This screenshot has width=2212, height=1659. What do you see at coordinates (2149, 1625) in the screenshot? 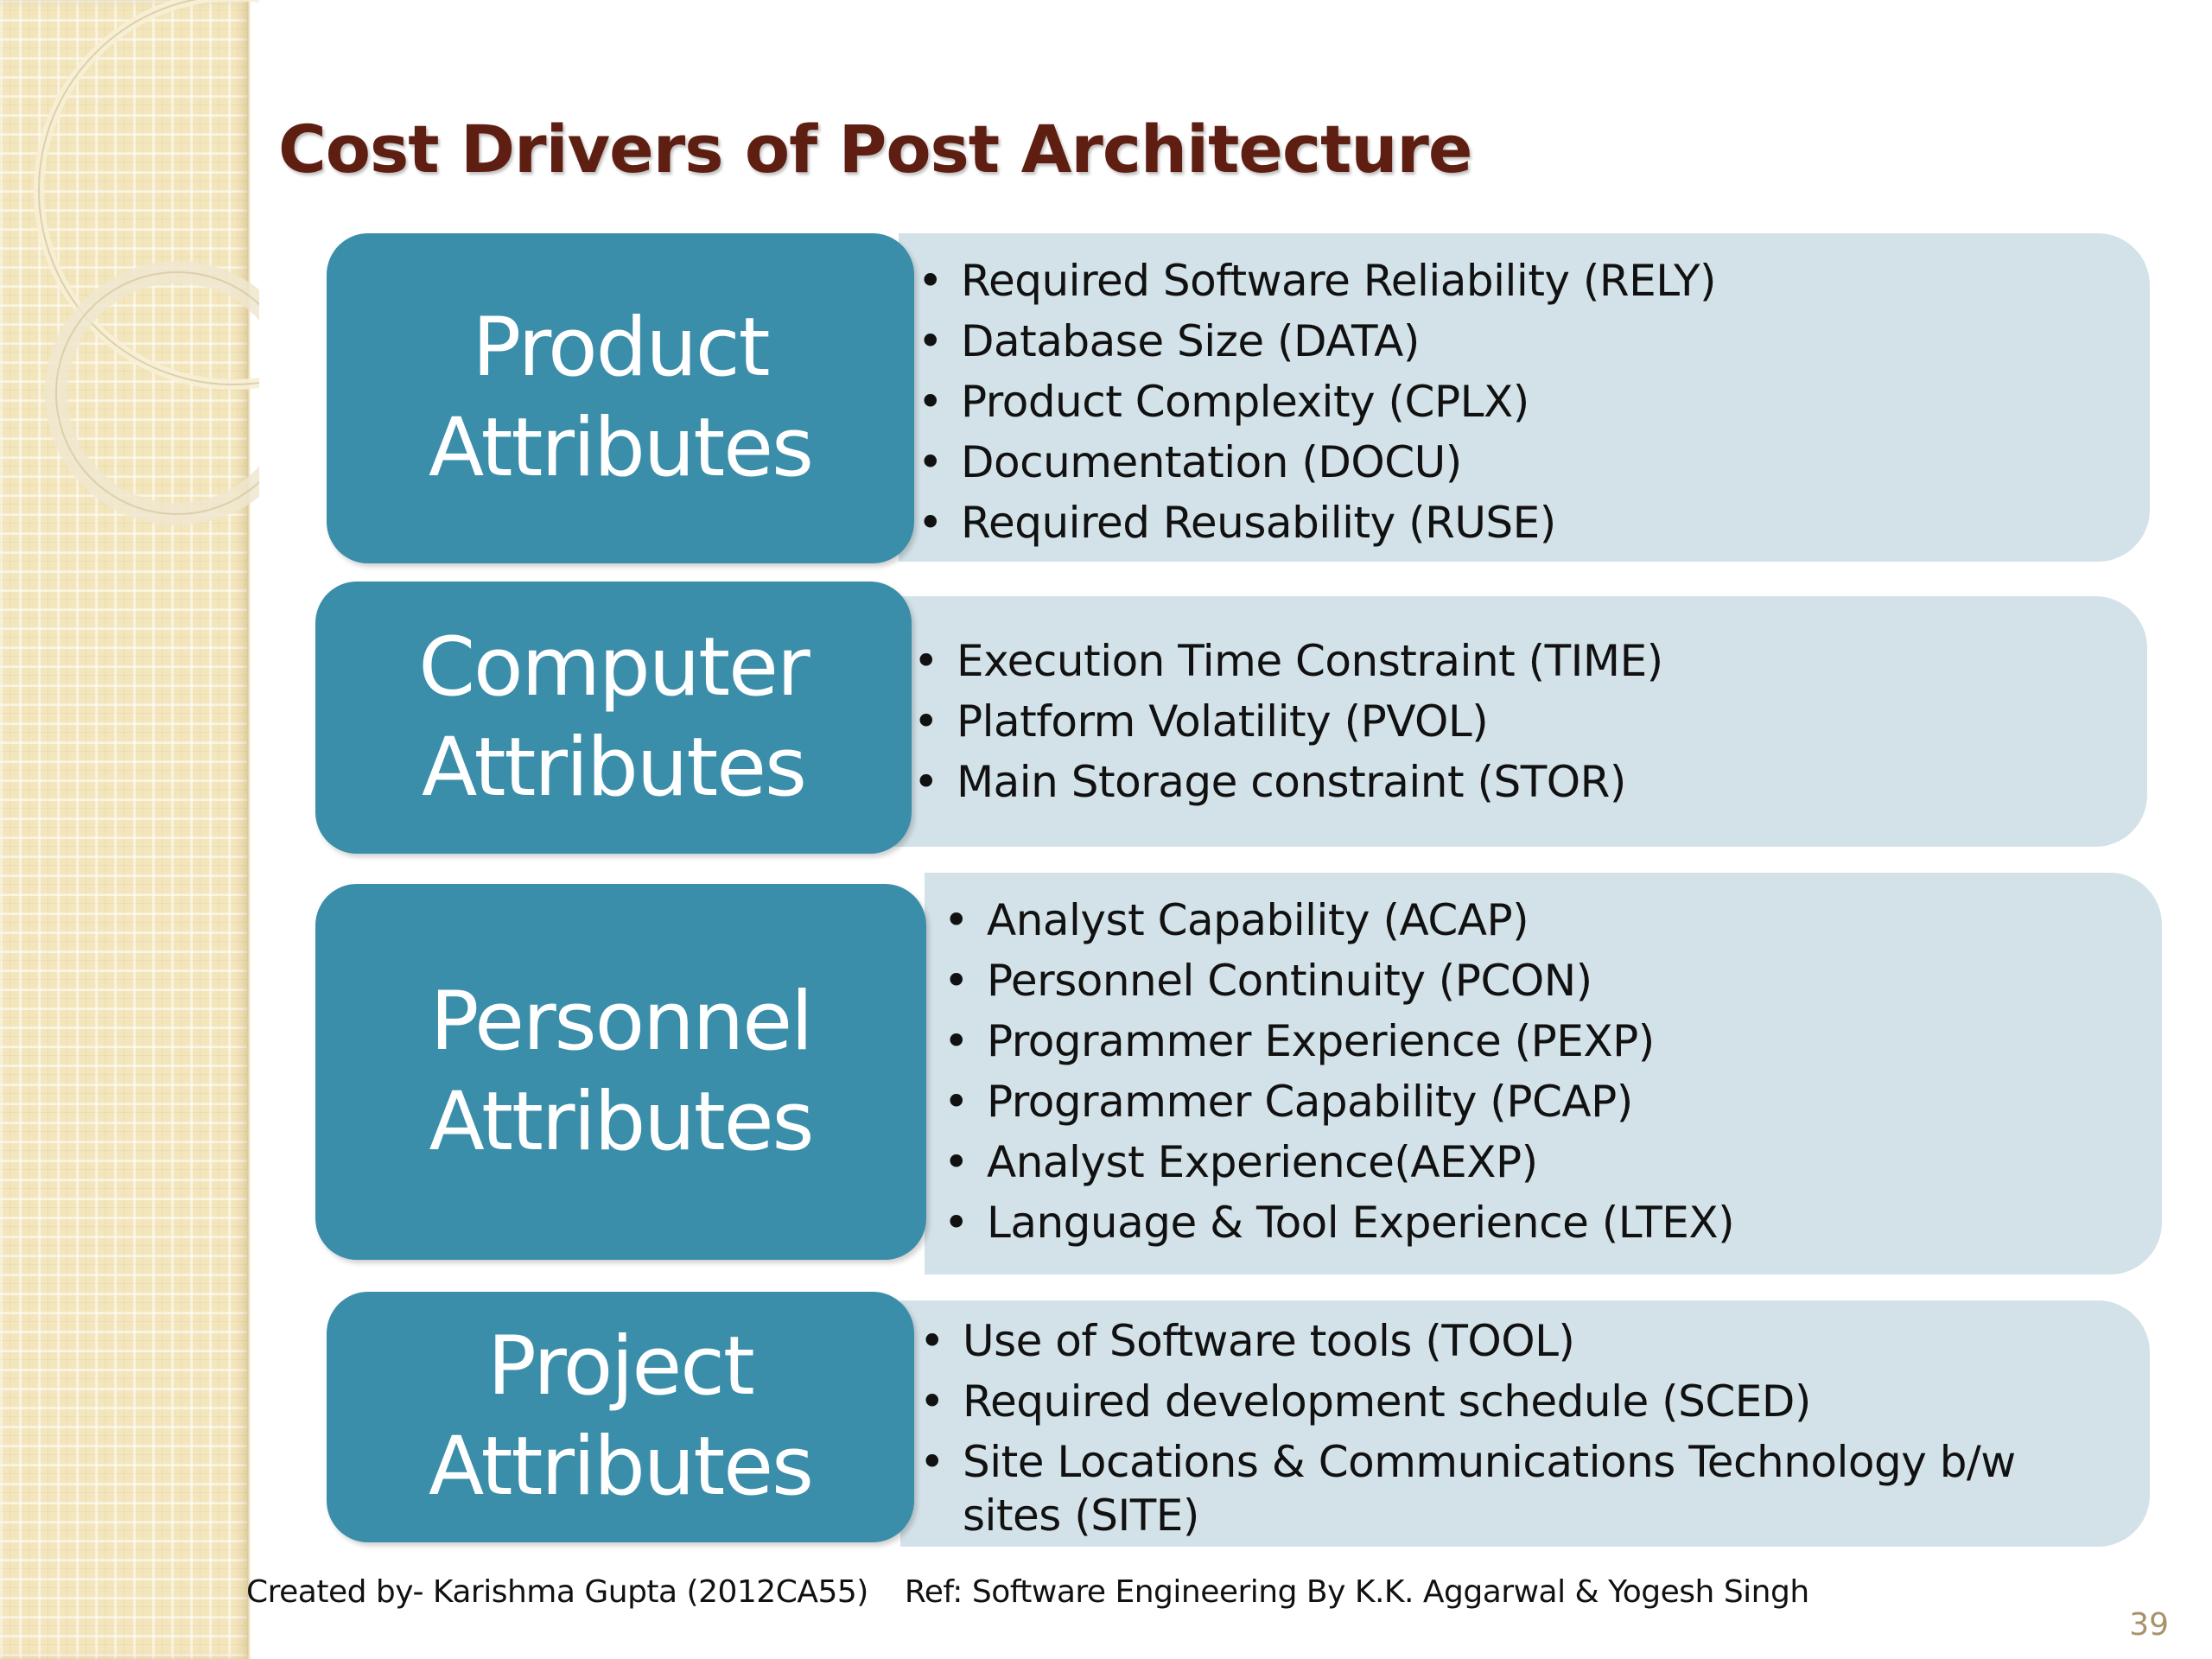
I see `page-number: 39` at bounding box center [2149, 1625].